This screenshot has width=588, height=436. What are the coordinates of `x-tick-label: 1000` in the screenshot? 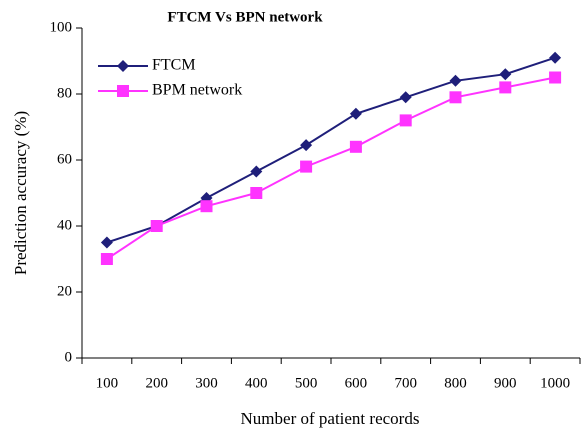 It's located at (555, 383).